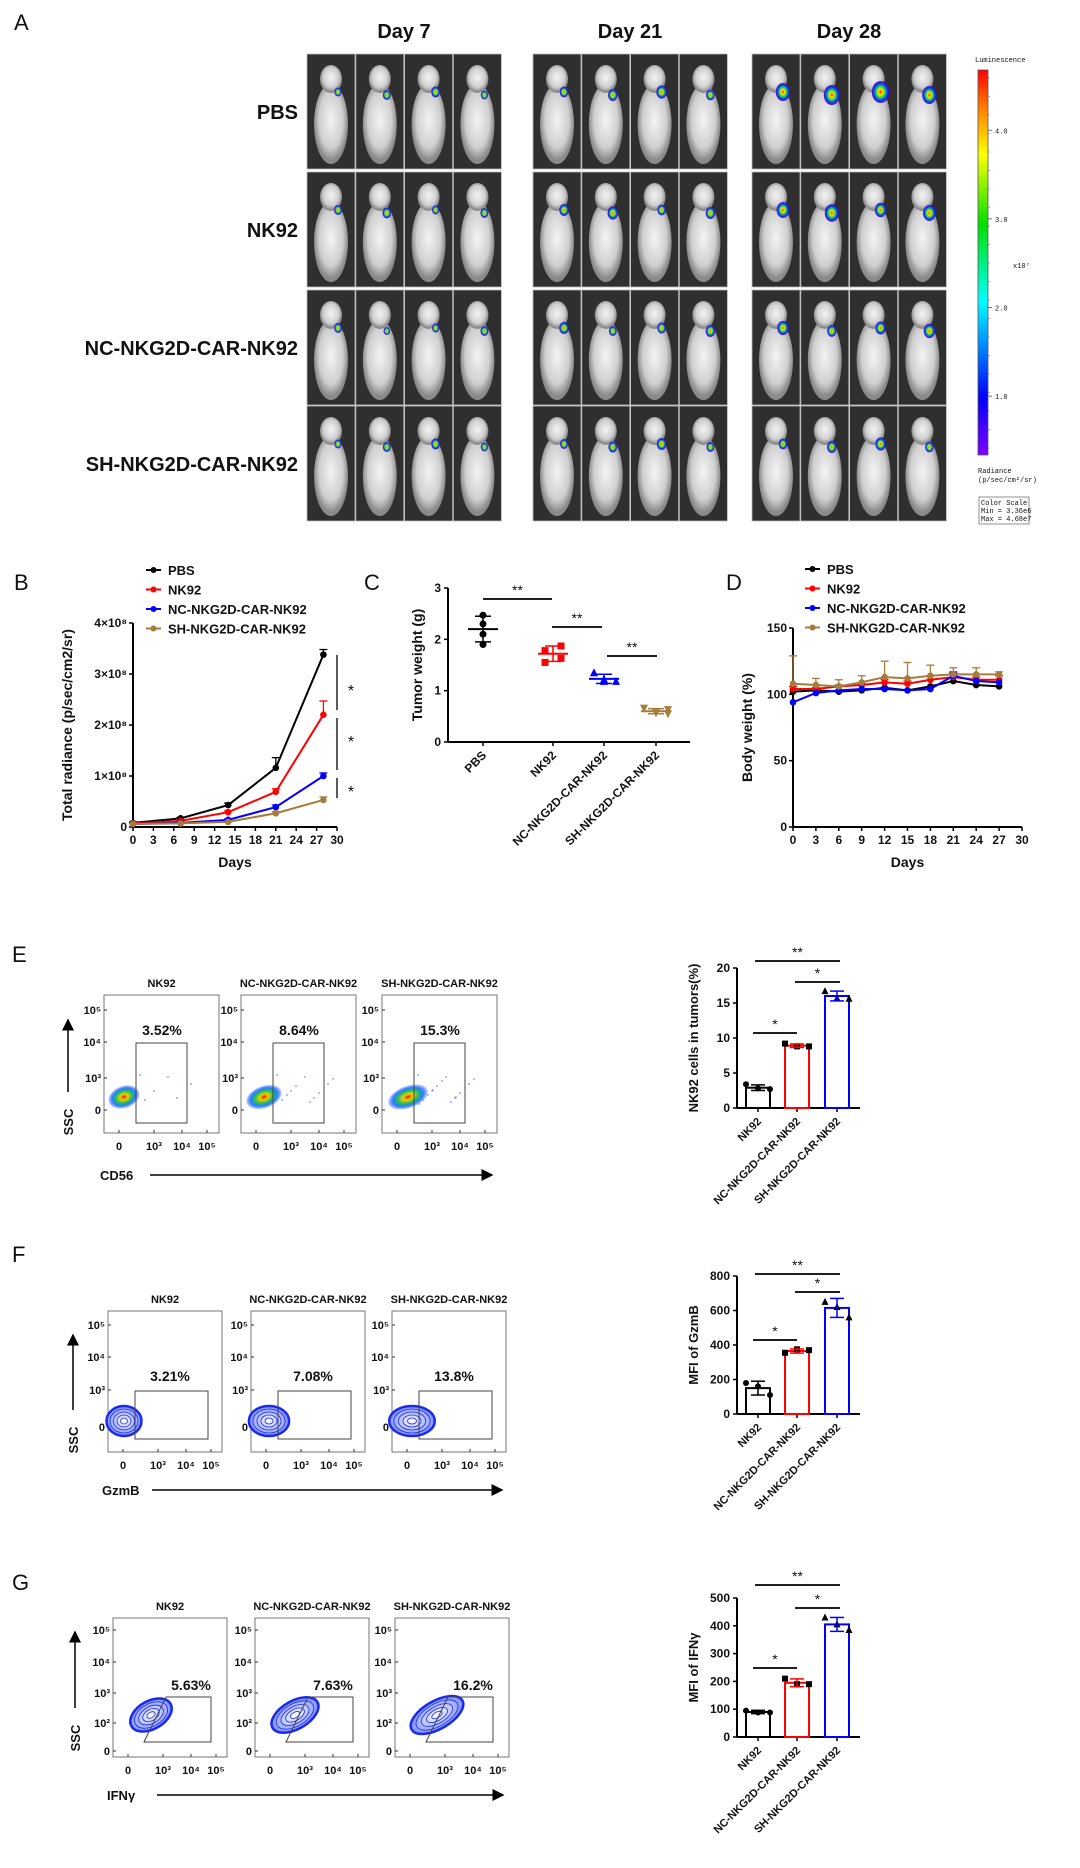 Image resolution: width=1080 pixels, height=1868 pixels. Describe the element at coordinates (459, 1719) in the screenshot. I see `gate` at that location.